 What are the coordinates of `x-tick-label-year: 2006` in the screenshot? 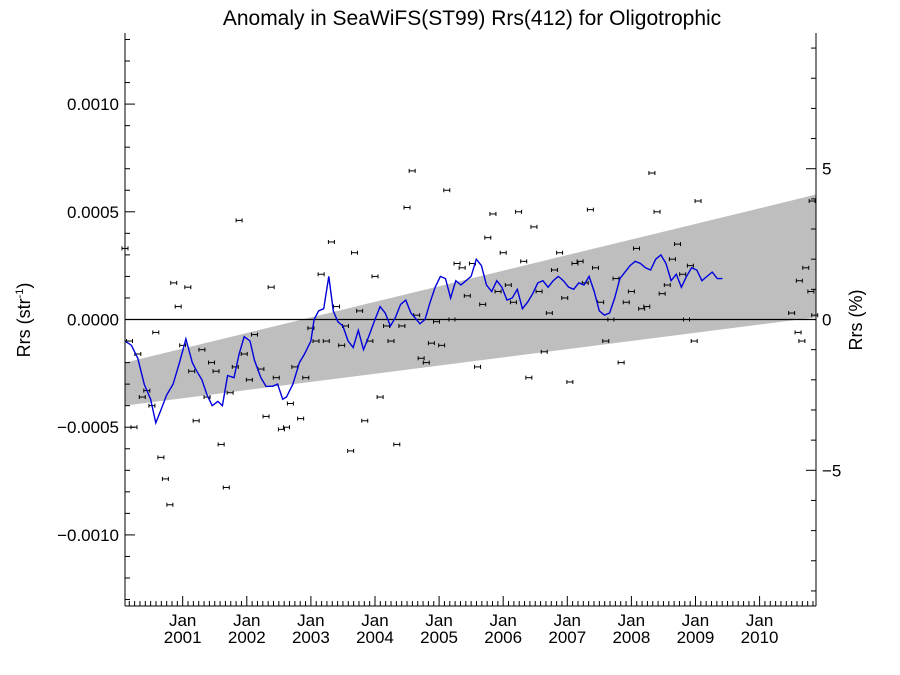 It's located at (503, 637).